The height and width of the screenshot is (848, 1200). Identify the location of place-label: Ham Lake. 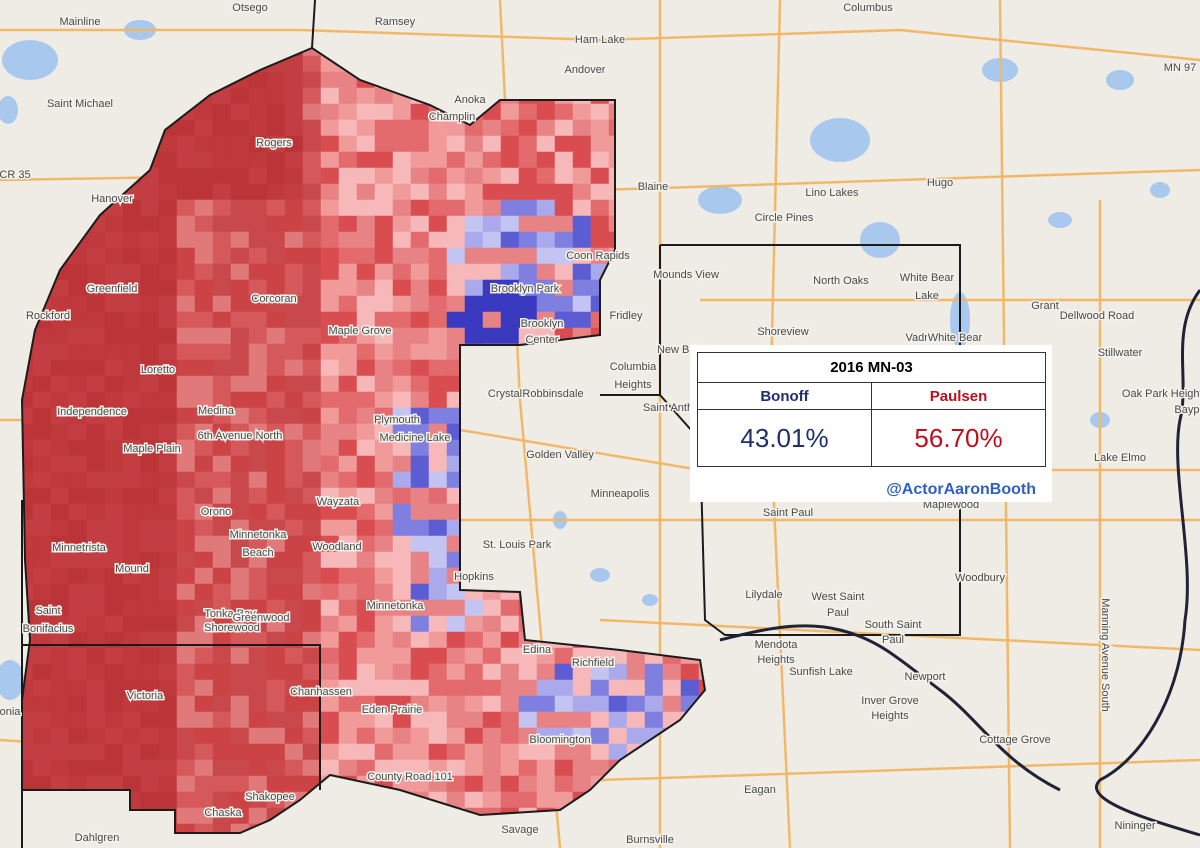
(600, 40).